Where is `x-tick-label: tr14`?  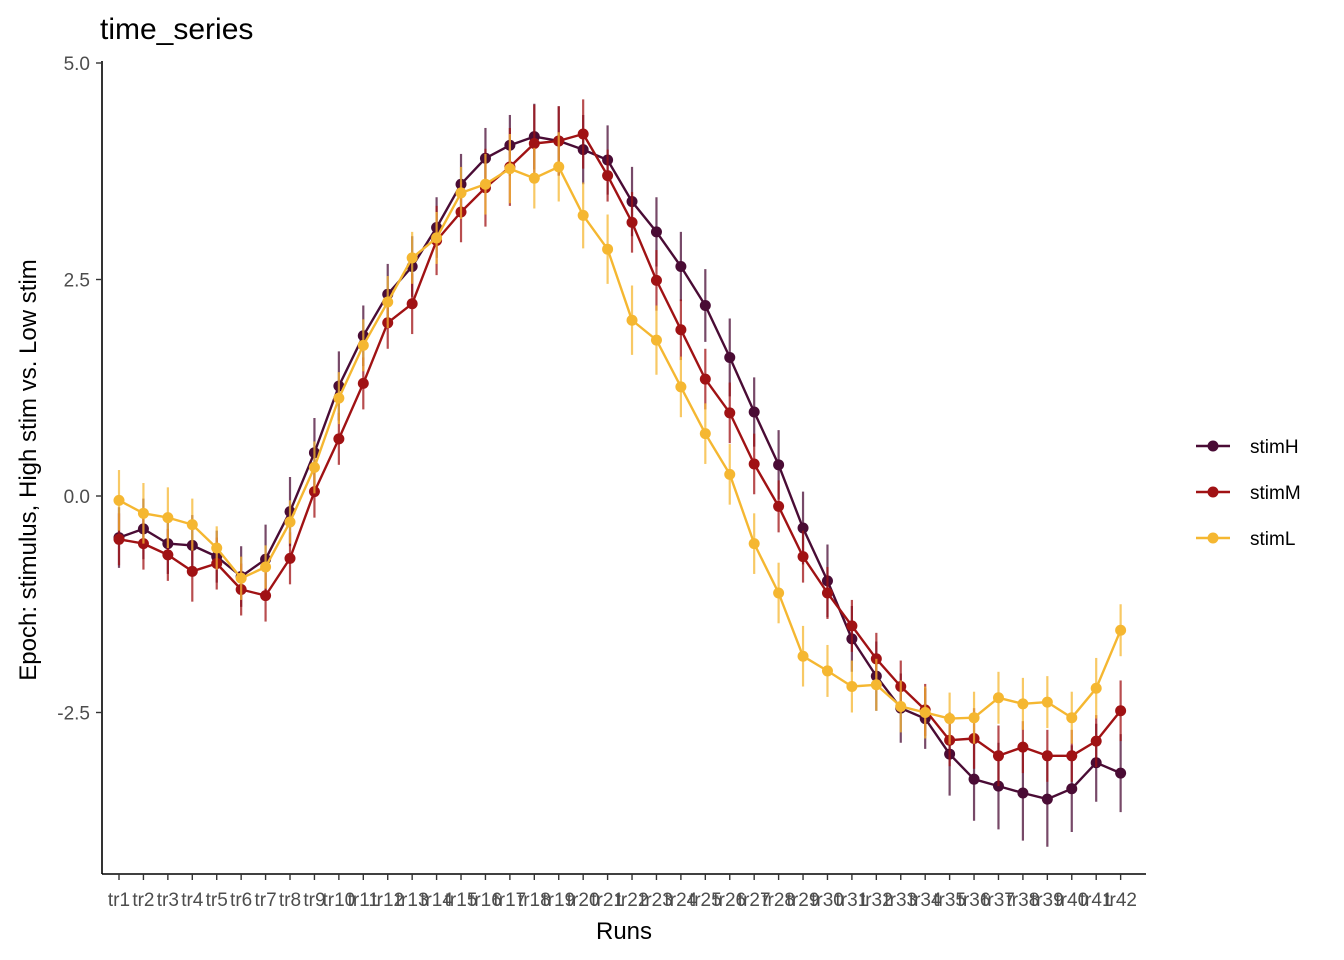 x-tick-label: tr14 is located at coordinates (436, 900).